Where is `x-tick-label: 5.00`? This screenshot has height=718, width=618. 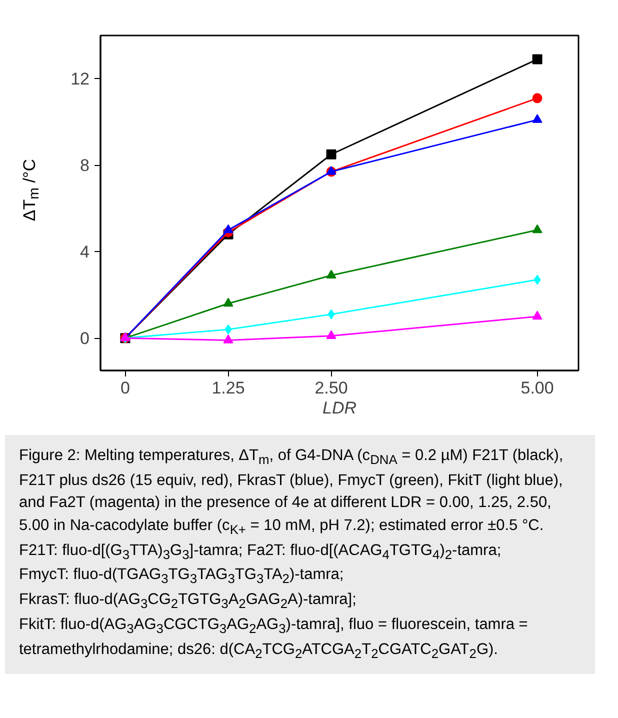 x-tick-label: 5.00 is located at coordinates (537, 388).